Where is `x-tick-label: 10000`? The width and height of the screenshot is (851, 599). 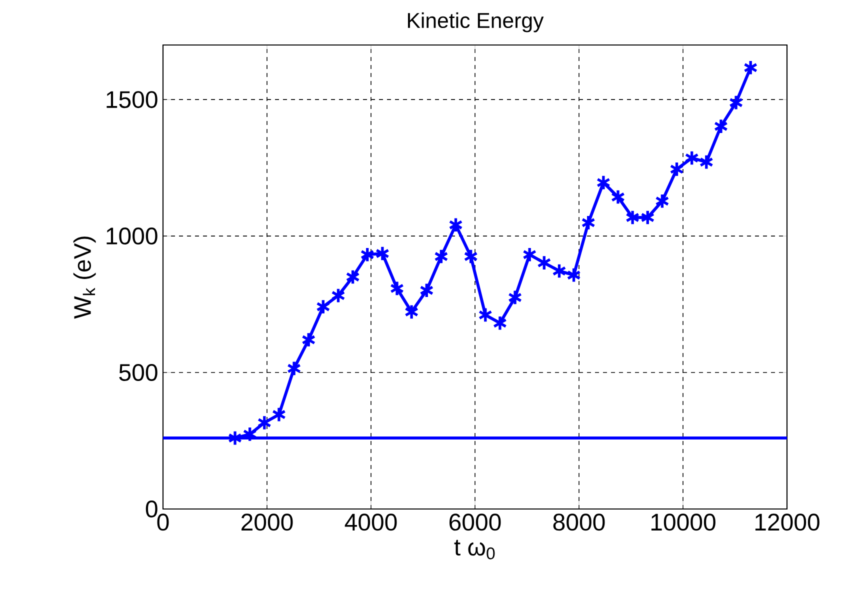
x-tick-label: 10000 is located at coordinates (683, 522).